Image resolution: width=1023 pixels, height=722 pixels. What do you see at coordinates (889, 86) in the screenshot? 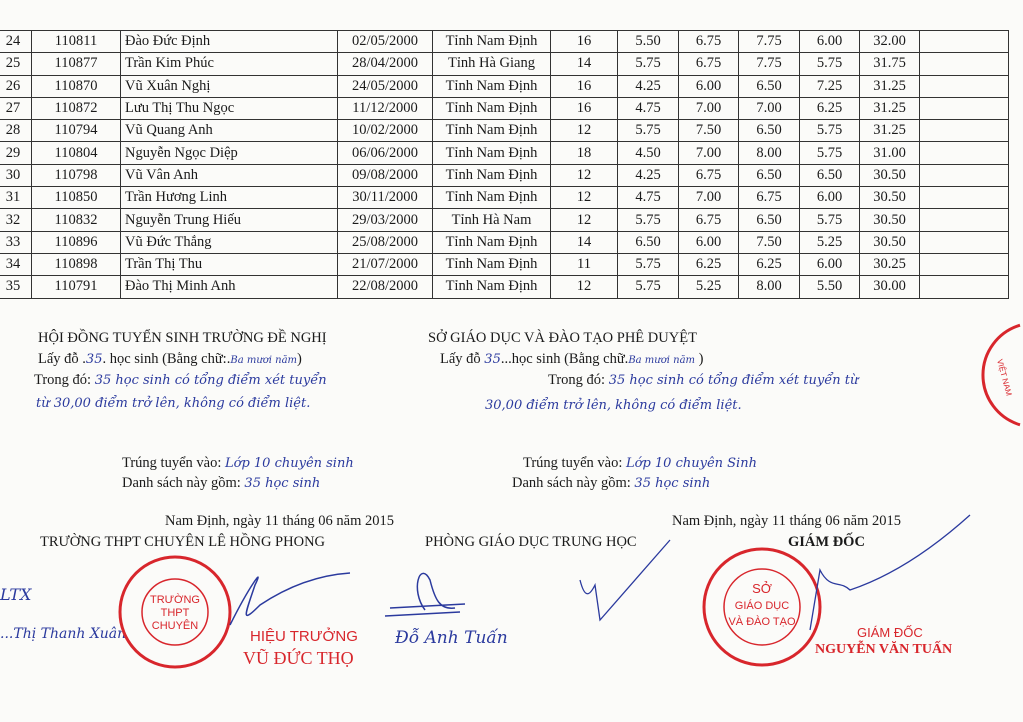
I see `table-cell: 31.25` at bounding box center [889, 86].